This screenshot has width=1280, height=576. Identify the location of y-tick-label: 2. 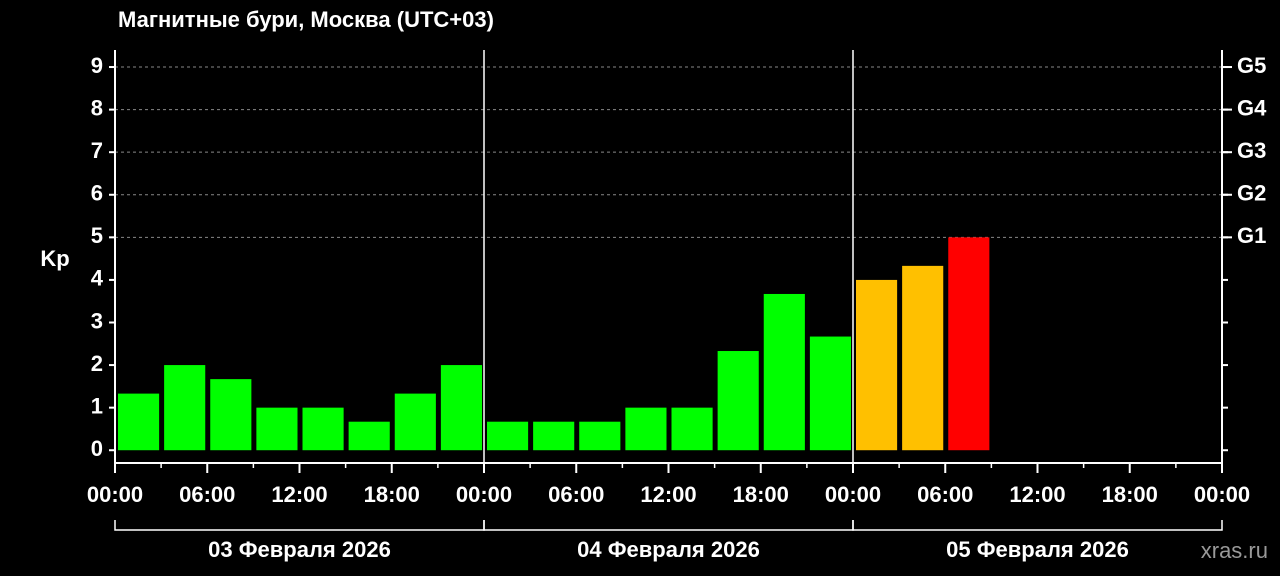
(97, 363).